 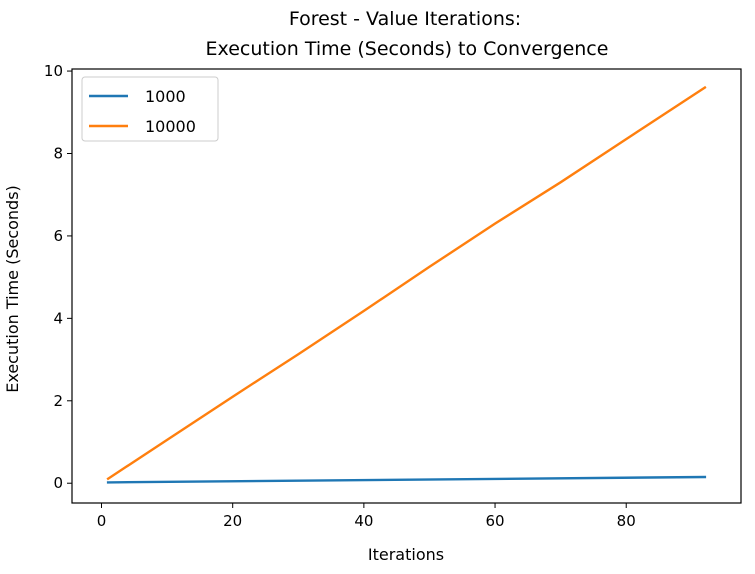 I want to click on x-tick-label: 40, so click(x=363, y=521).